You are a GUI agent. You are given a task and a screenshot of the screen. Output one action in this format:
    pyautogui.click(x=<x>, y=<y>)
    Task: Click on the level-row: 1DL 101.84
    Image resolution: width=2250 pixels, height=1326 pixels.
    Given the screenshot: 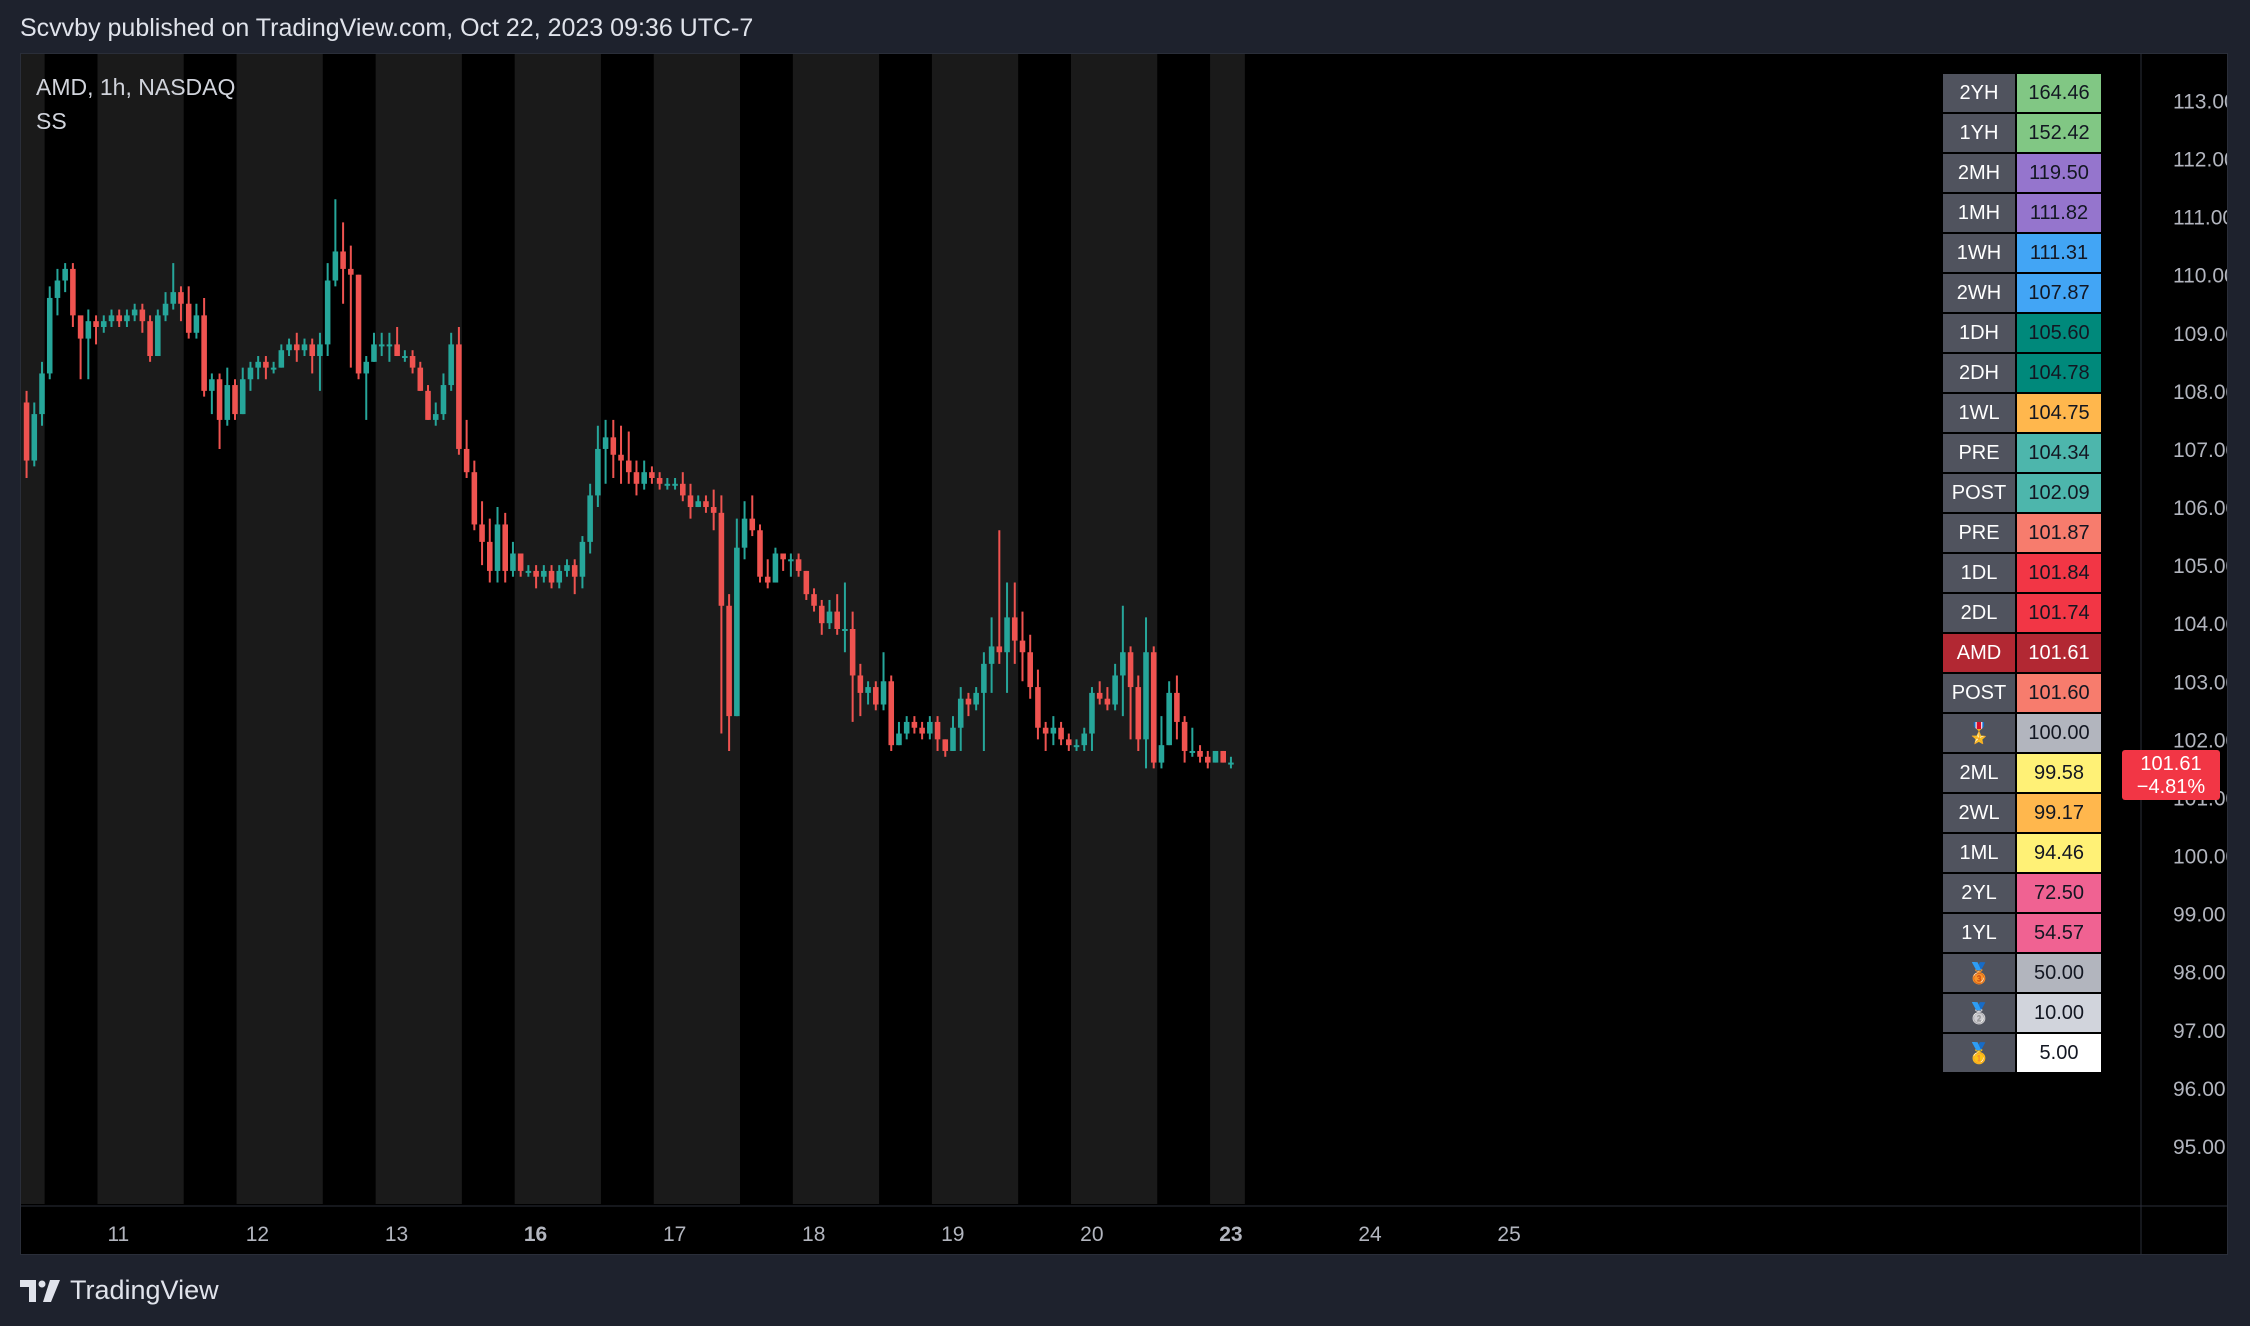 What is the action you would take?
    pyautogui.click(x=2022, y=573)
    